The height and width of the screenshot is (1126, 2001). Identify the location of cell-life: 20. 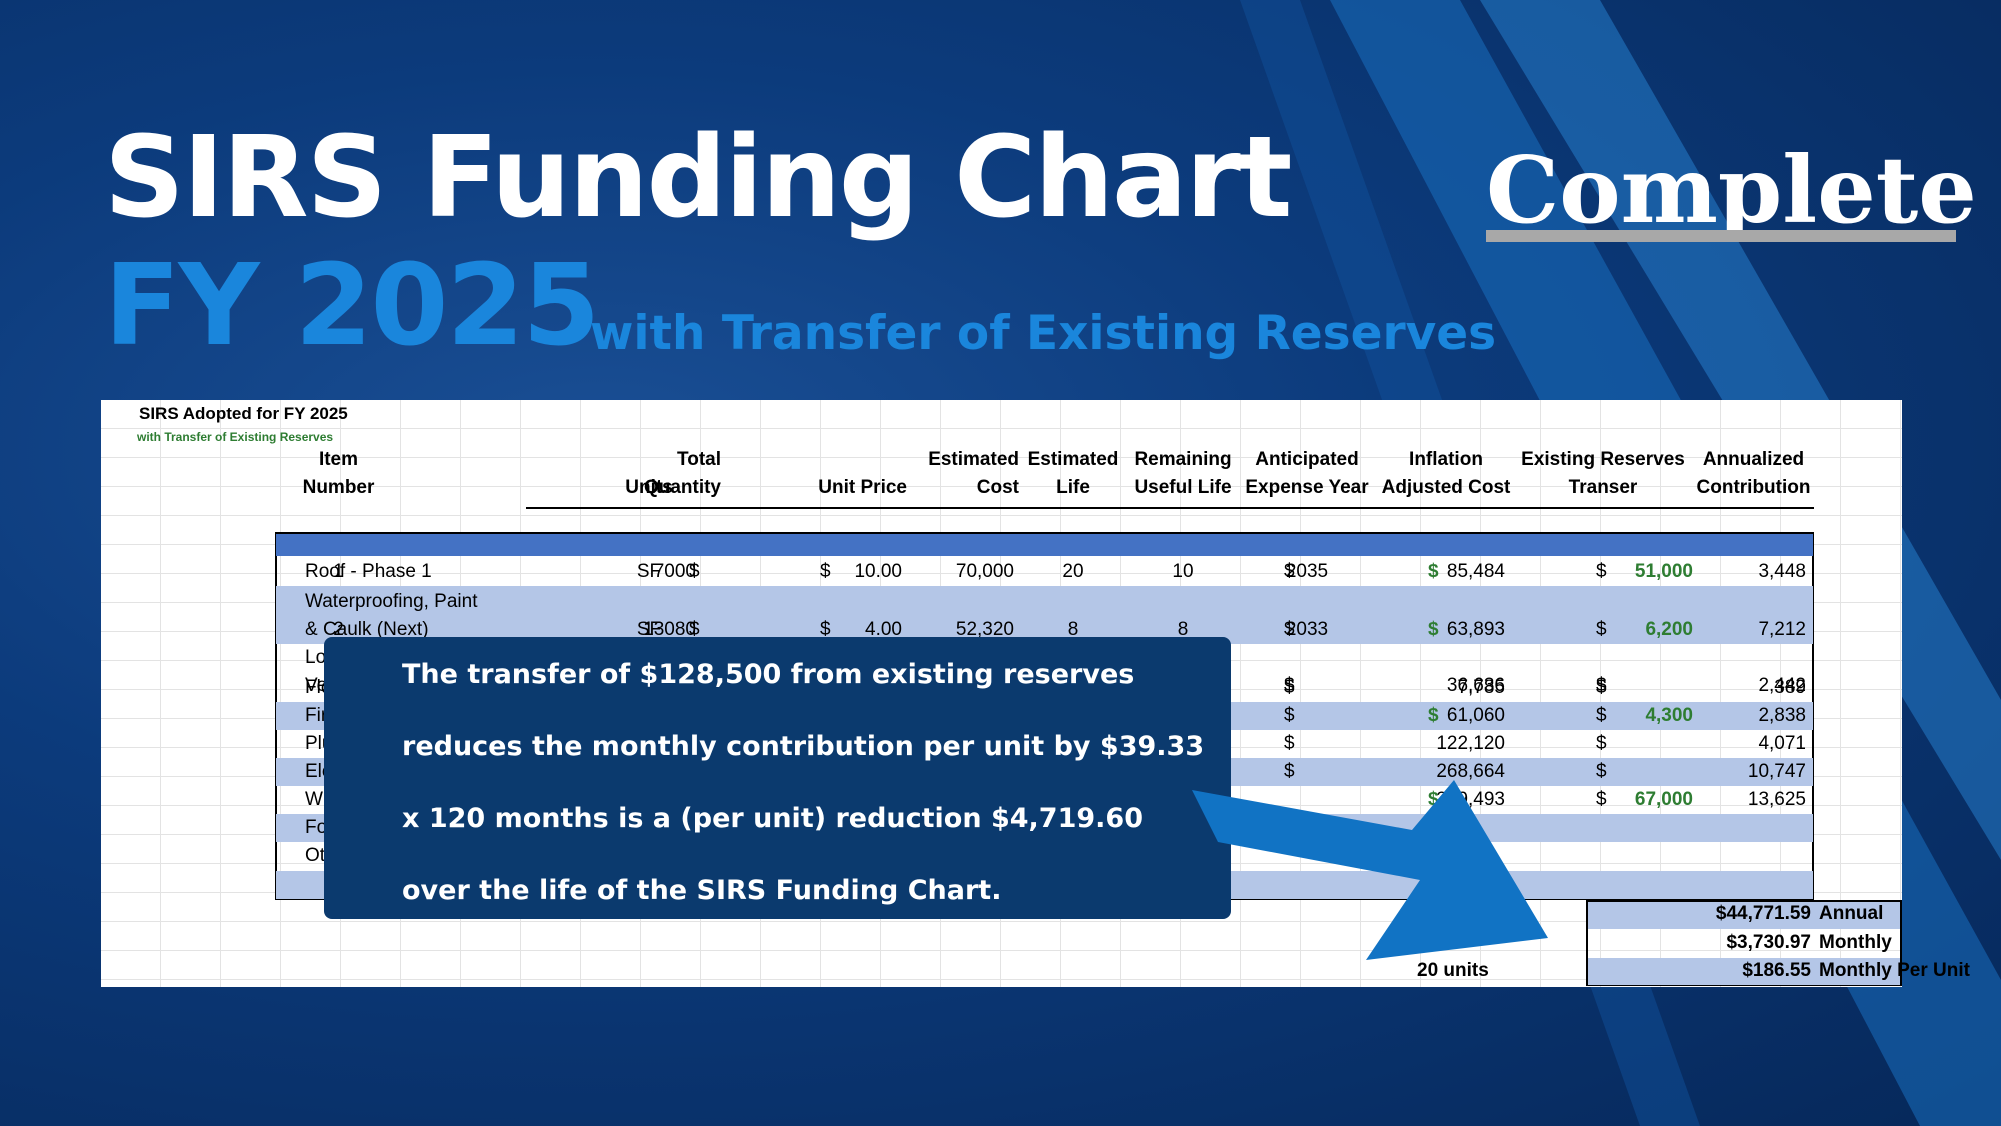
(1073, 571).